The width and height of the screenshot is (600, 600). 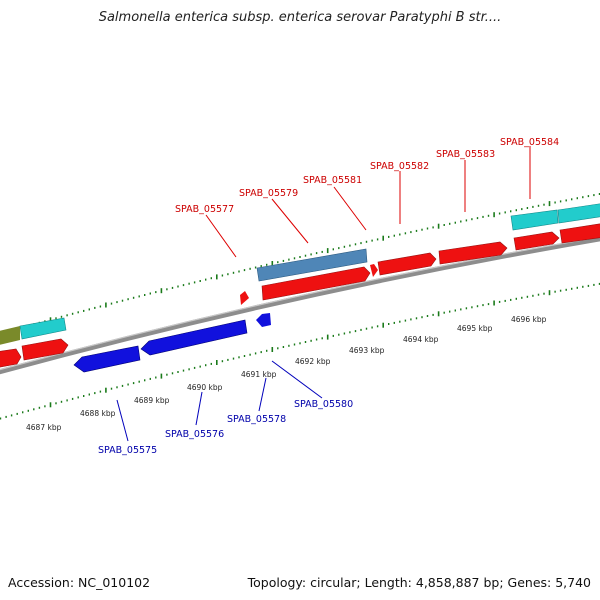 What do you see at coordinates (205, 387) in the screenshot?
I see `kbp-label: 4690 kbp` at bounding box center [205, 387].